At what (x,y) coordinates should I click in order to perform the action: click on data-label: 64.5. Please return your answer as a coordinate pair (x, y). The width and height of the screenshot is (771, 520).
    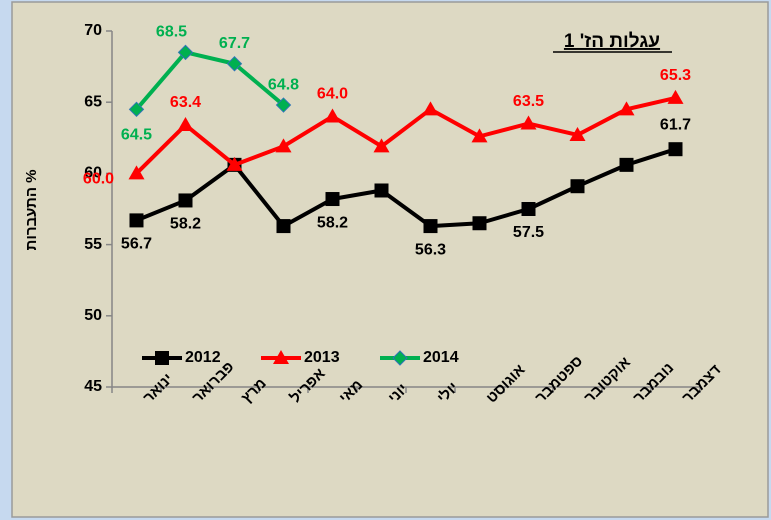
    Looking at the image, I should click on (136, 135).